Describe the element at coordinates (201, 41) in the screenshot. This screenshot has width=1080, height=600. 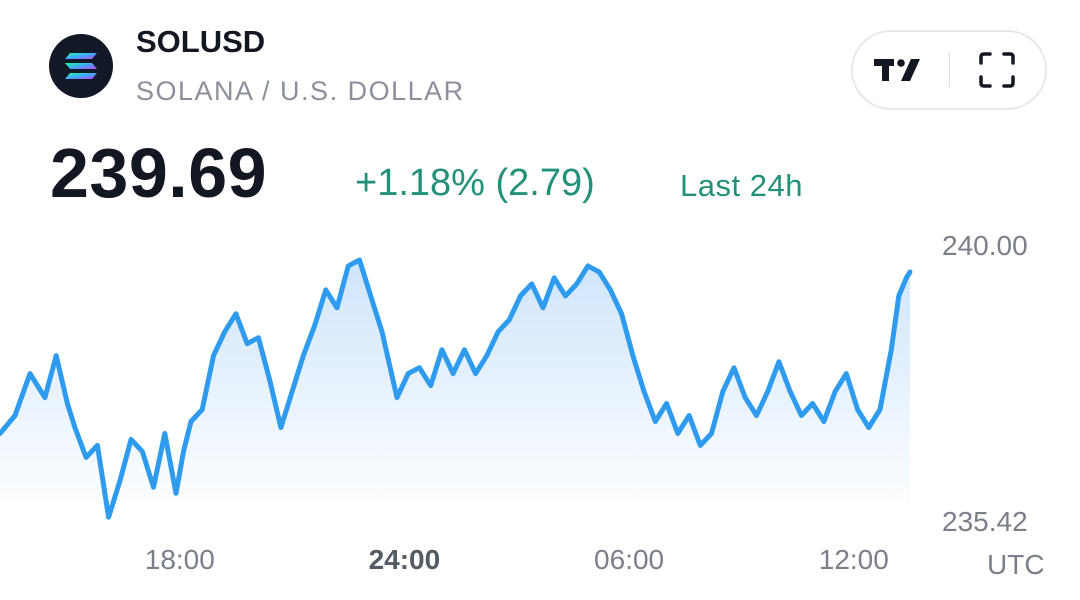
I see `symbol-title: SOLUSD` at that location.